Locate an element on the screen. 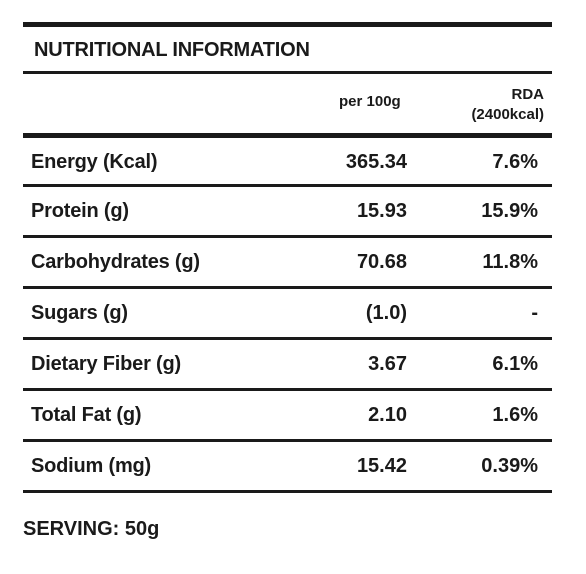 This screenshot has width=586, height=574. nutrient-per-100g: 15.42 is located at coordinates (381, 466).